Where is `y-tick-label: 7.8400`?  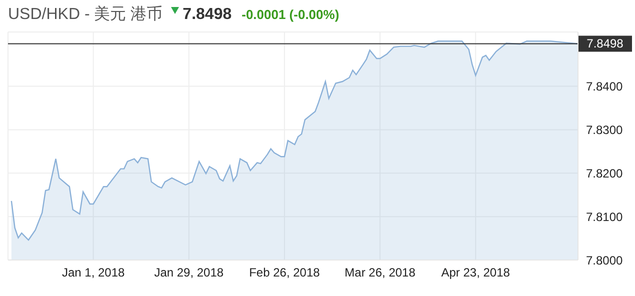
y-tick-label: 7.8400 is located at coordinates (605, 87).